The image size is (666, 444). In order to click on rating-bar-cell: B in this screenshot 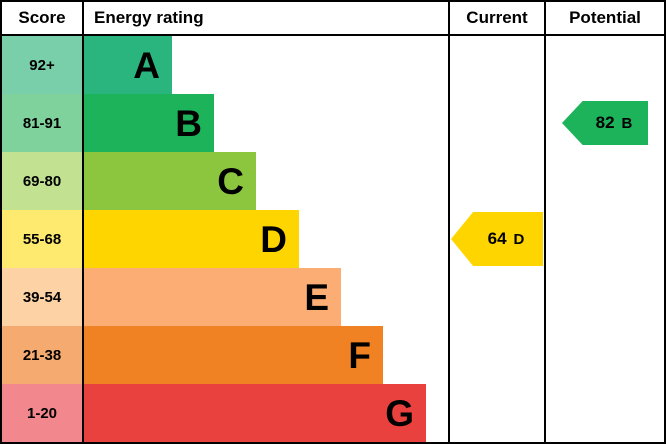, I will do `click(265, 123)`.